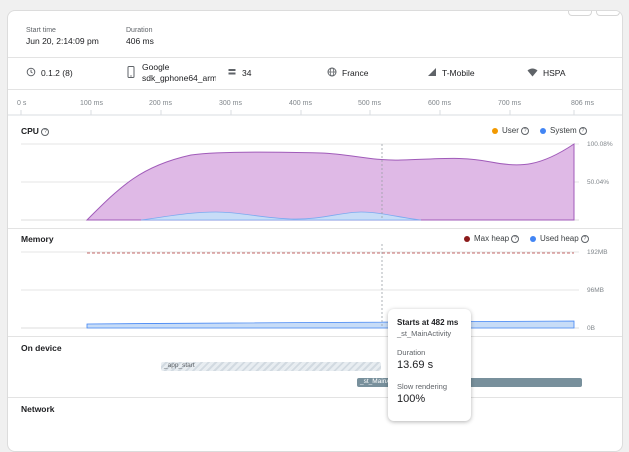 The width and height of the screenshot is (629, 452). I want to click on duration-label: Duration, so click(139, 30).